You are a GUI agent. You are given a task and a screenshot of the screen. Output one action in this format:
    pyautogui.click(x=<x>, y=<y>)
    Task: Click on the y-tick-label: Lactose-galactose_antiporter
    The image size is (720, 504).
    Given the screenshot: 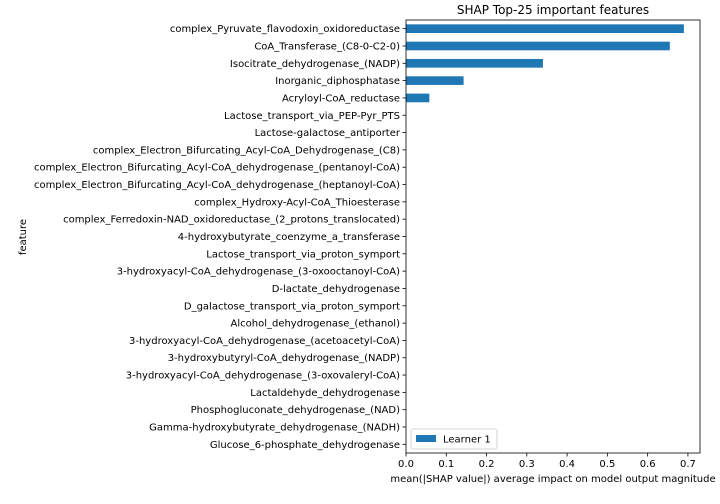 What is the action you would take?
    pyautogui.click(x=328, y=133)
    